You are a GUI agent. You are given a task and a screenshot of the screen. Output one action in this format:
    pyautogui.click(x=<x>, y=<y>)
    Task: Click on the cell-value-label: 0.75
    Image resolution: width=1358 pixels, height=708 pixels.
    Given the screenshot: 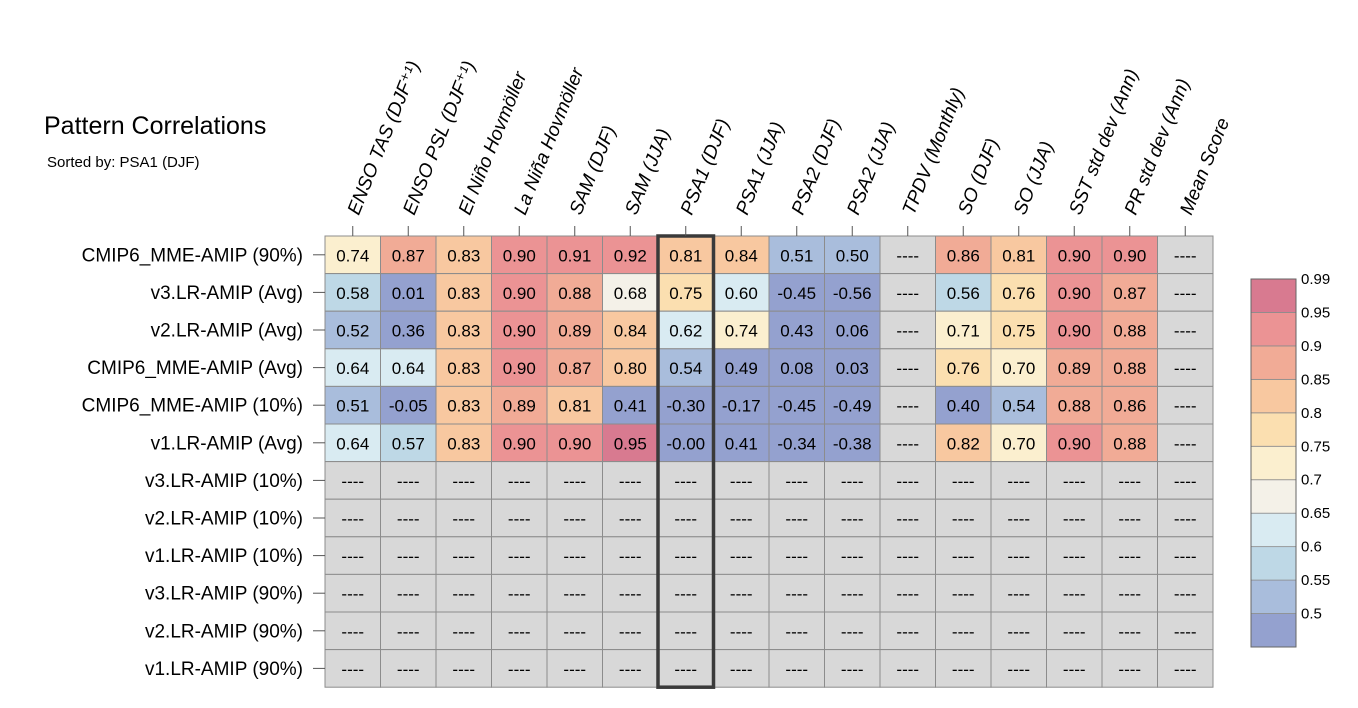 What is the action you would take?
    pyautogui.click(x=1018, y=331)
    